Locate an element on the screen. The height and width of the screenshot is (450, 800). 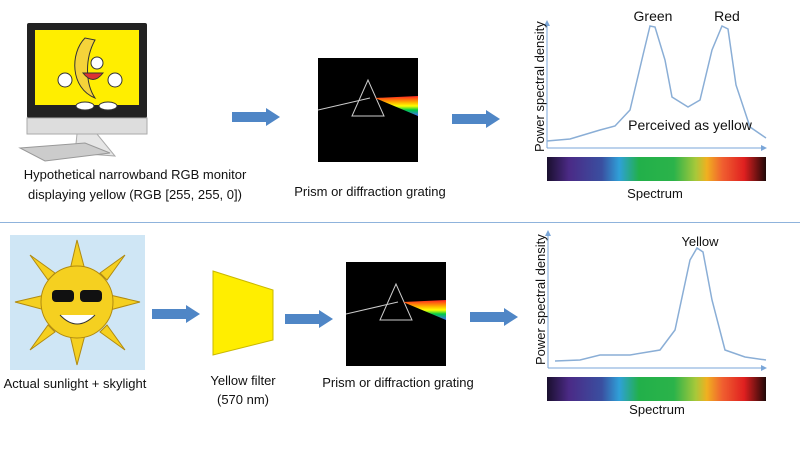
sunlight-label: Actual sunlight + skylight is located at coordinates (75, 383).